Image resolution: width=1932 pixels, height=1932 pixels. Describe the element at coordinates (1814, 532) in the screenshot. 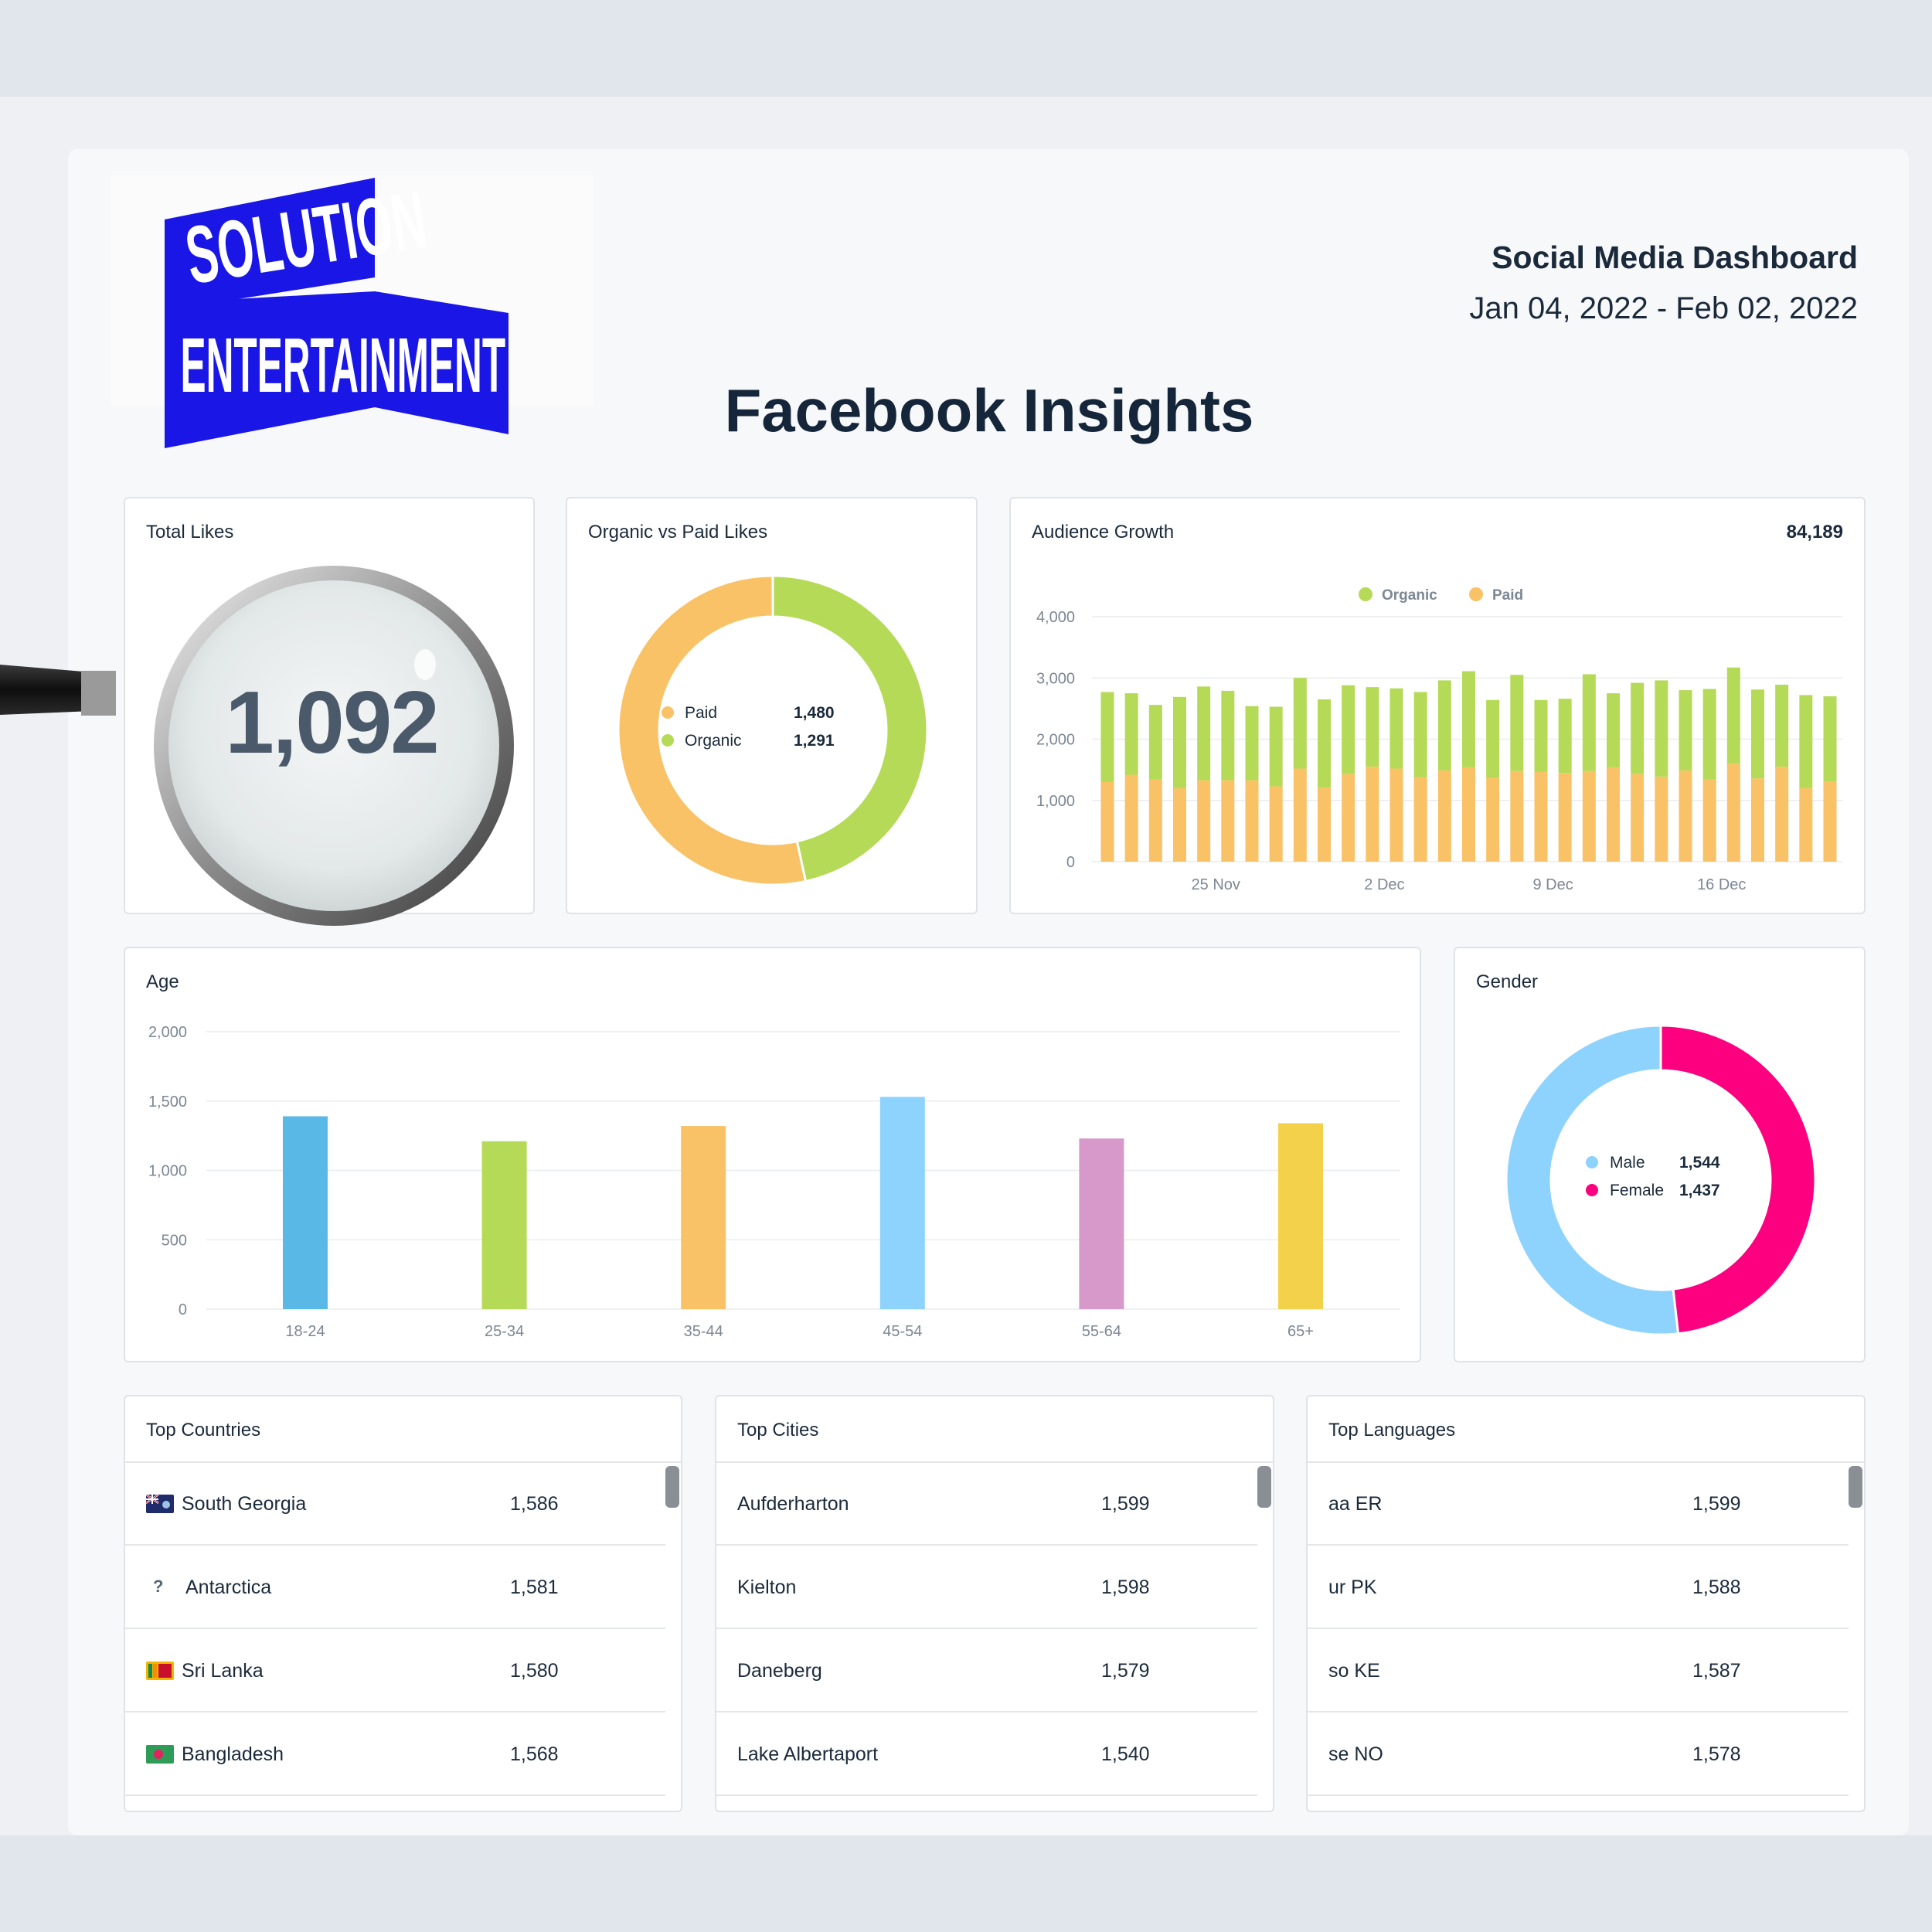

I see `audience-growth-total: 84,189` at that location.